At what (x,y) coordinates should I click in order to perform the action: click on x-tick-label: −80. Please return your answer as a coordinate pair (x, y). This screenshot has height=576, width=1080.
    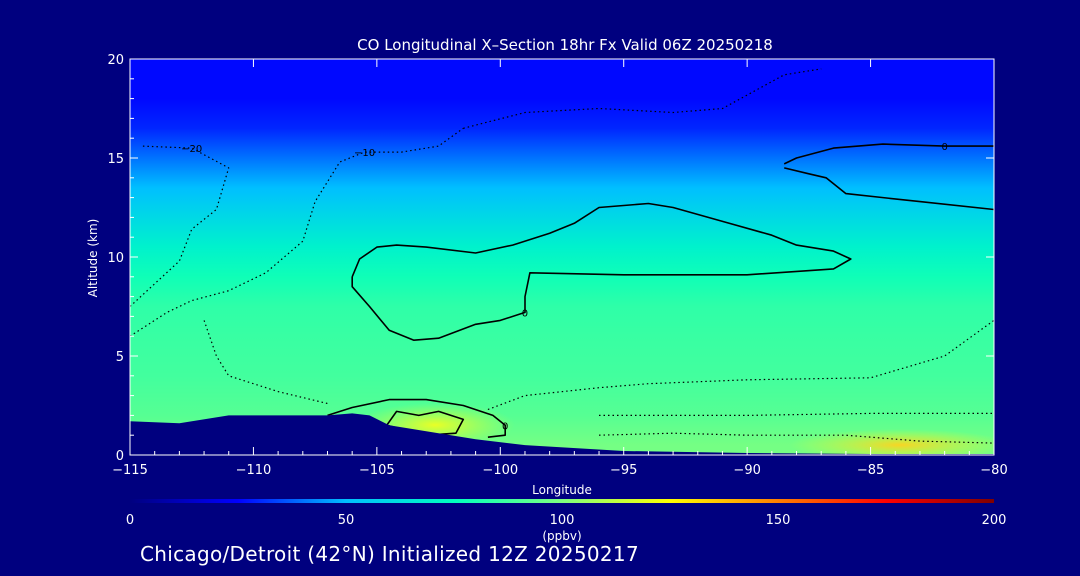
    Looking at the image, I should click on (993, 470).